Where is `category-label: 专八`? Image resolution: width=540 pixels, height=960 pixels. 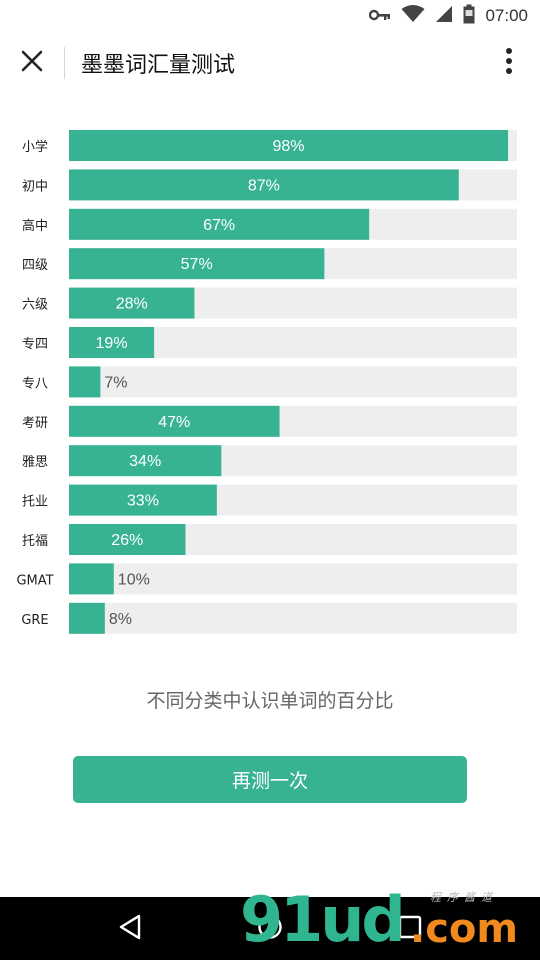
category-label: 专八 is located at coordinates (35, 383).